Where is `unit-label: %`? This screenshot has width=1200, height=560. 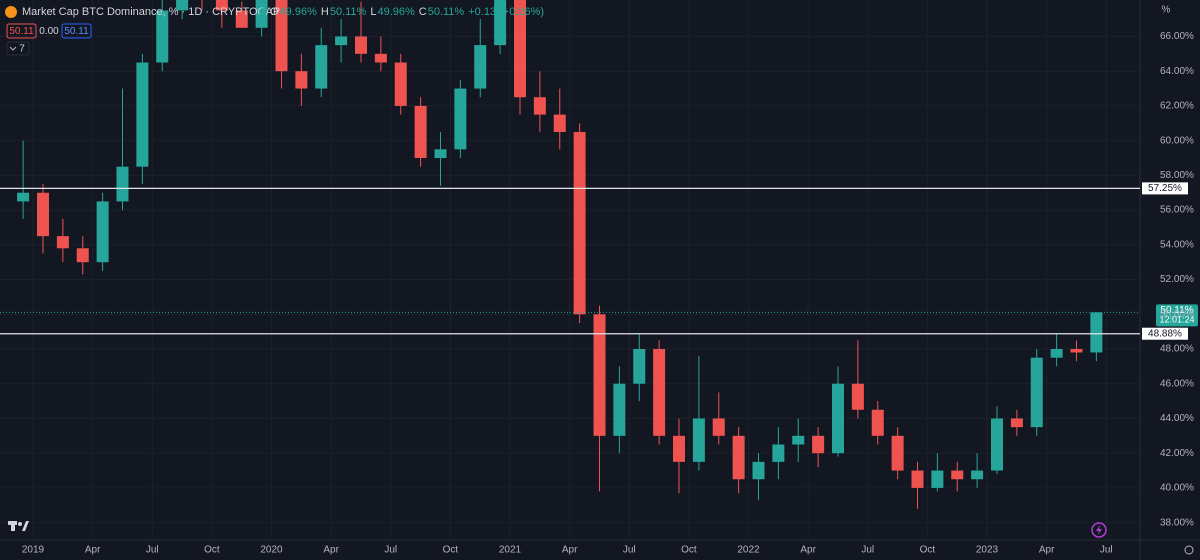
unit-label: % is located at coordinates (1166, 10).